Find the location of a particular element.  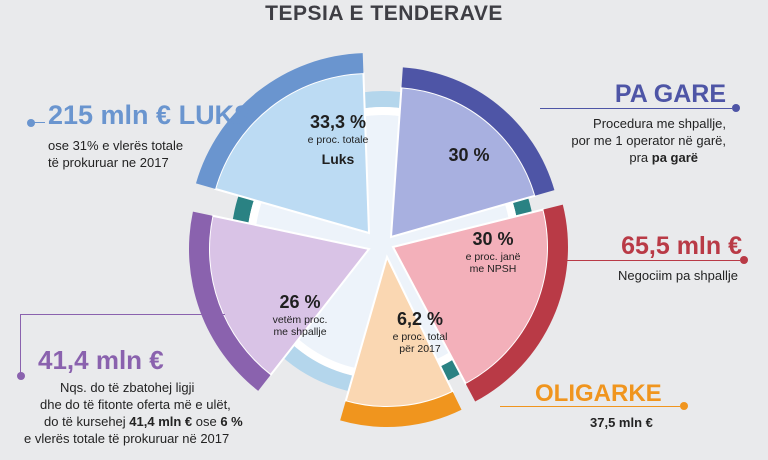

slice-band-shpallje is located at coordinates (230, 301).